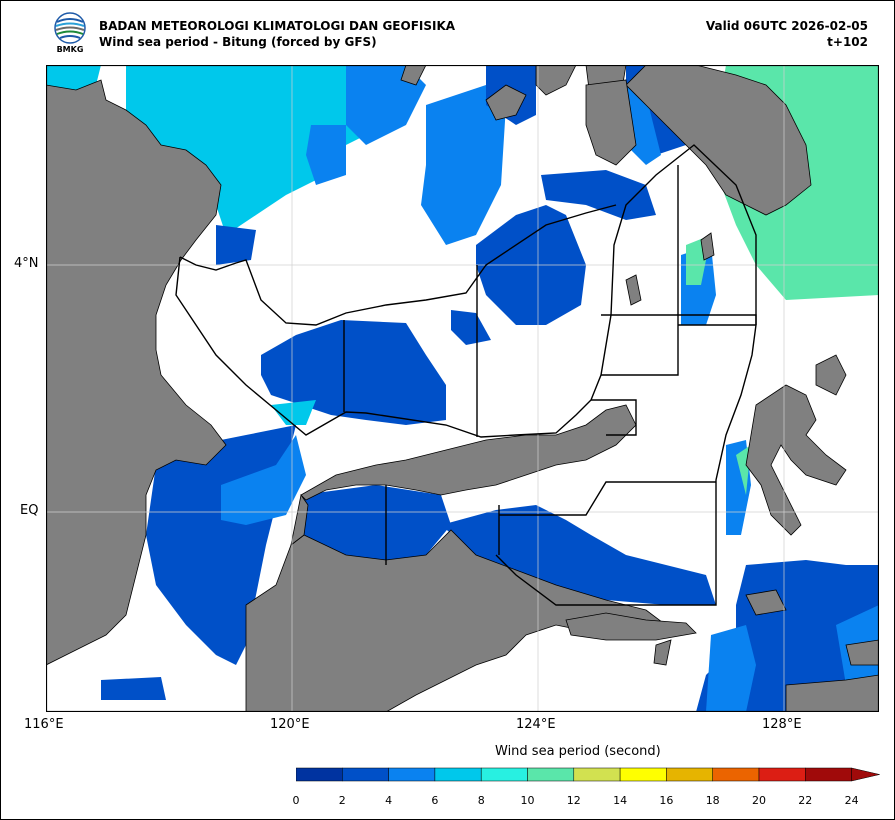  What do you see at coordinates (782, 724) in the screenshot?
I see `lon-label-128: 128°E` at bounding box center [782, 724].